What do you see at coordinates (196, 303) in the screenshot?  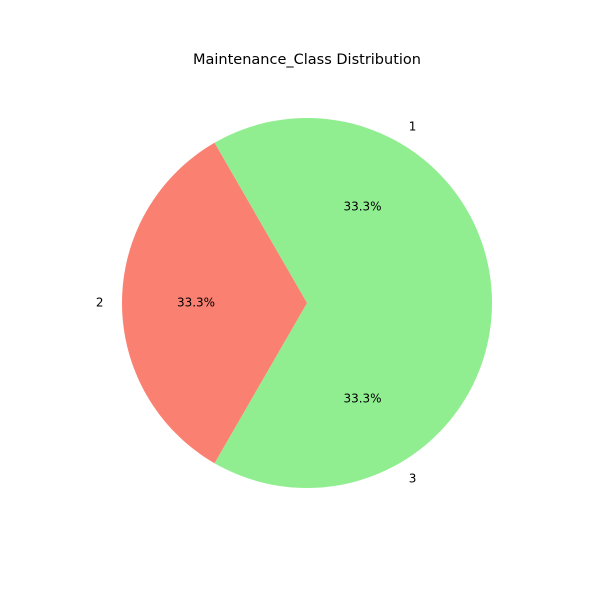 I see `percent-label-2: 33.3%` at bounding box center [196, 303].